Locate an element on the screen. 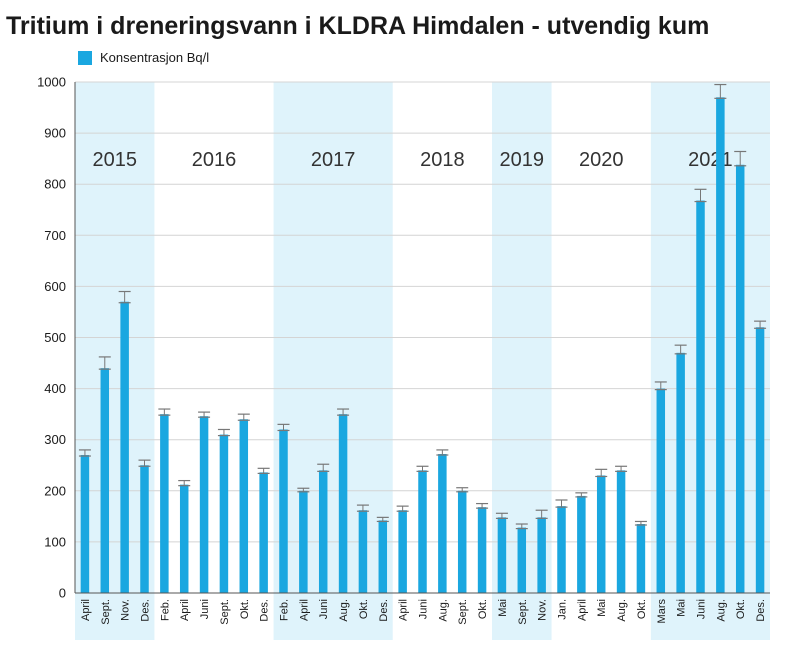 This screenshot has width=790, height=658. x-tick-label-30: Mai is located at coordinates (682, 608).